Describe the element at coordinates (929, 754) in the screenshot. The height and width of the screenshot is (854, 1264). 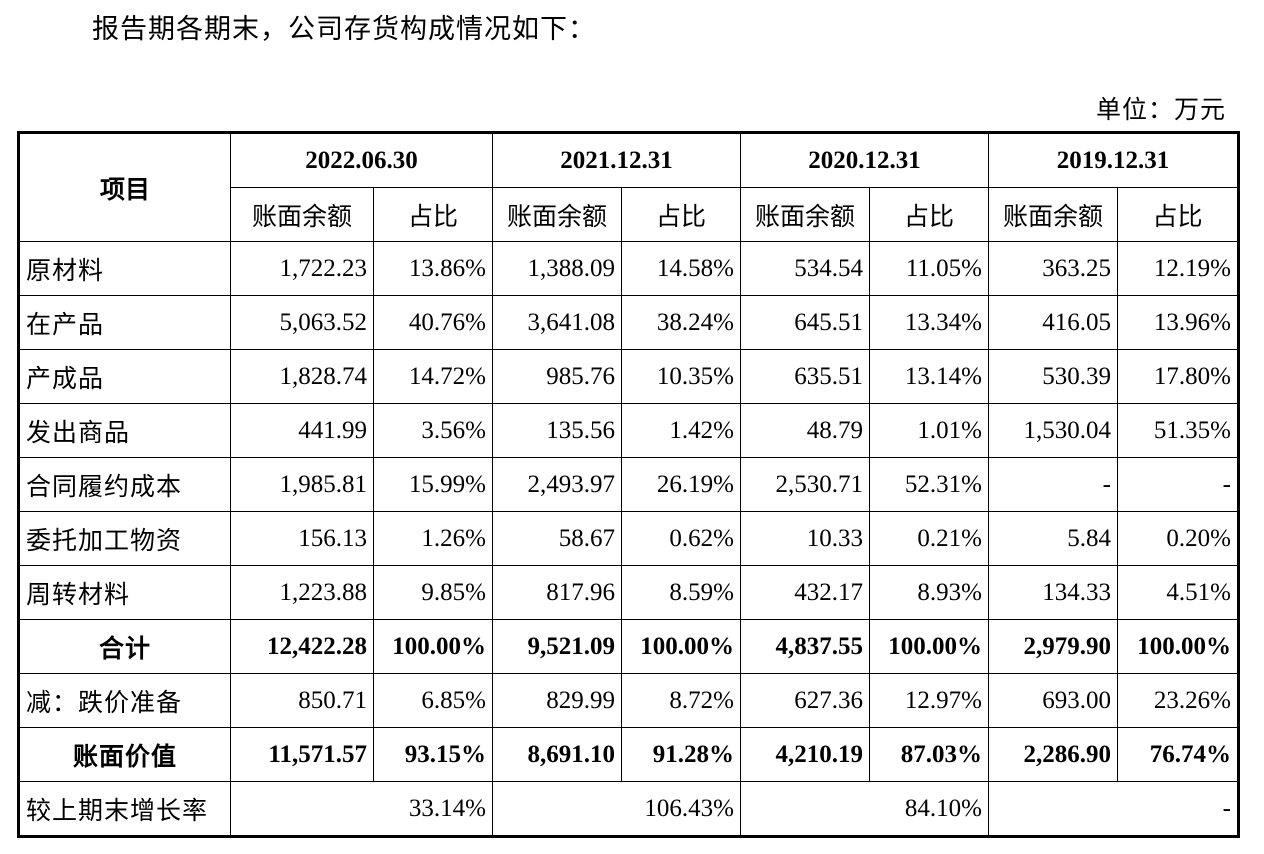
I see `ratio-cell: 87.03%` at that location.